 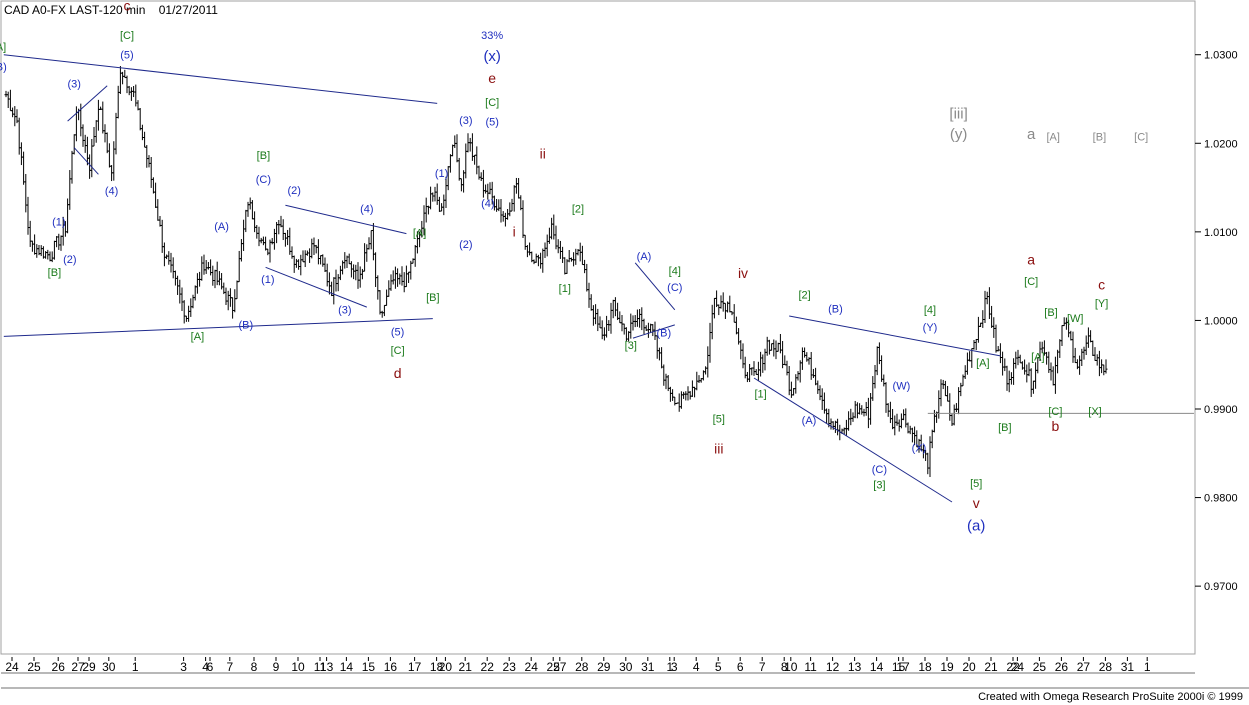 What do you see at coordinates (976, 525) in the screenshot?
I see `wave-label: (a)` at bounding box center [976, 525].